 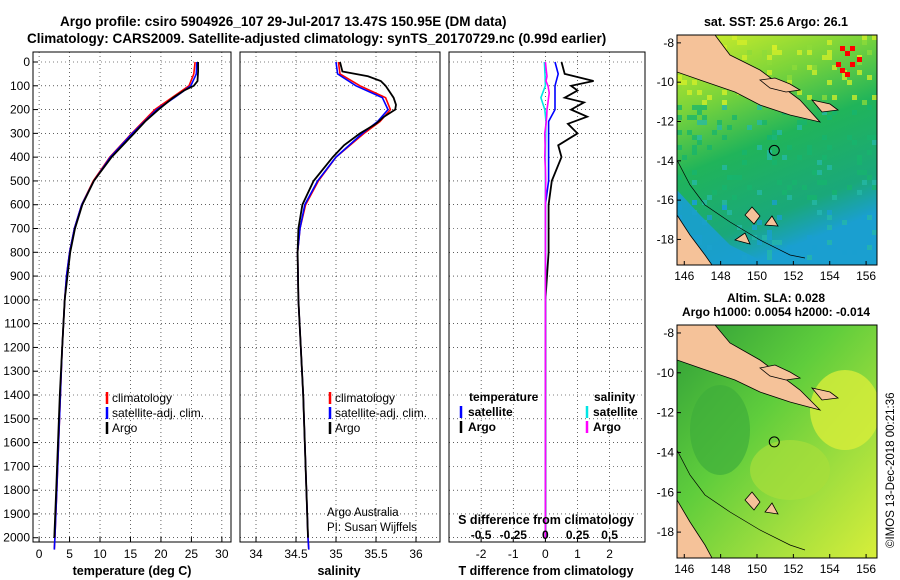 I want to click on s-diff-tick-label: -0.5, so click(x=481, y=535).